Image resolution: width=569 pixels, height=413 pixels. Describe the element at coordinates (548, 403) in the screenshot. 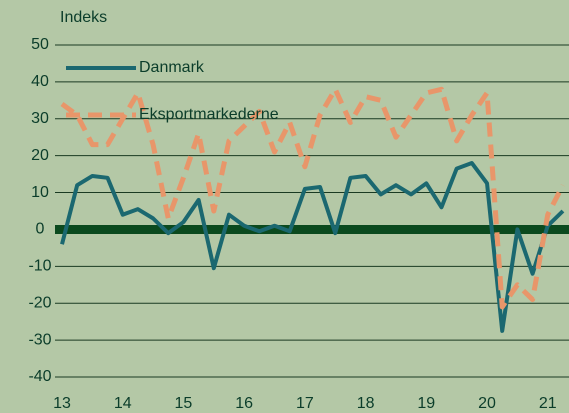

I see `x-tick-label: 21` at that location.